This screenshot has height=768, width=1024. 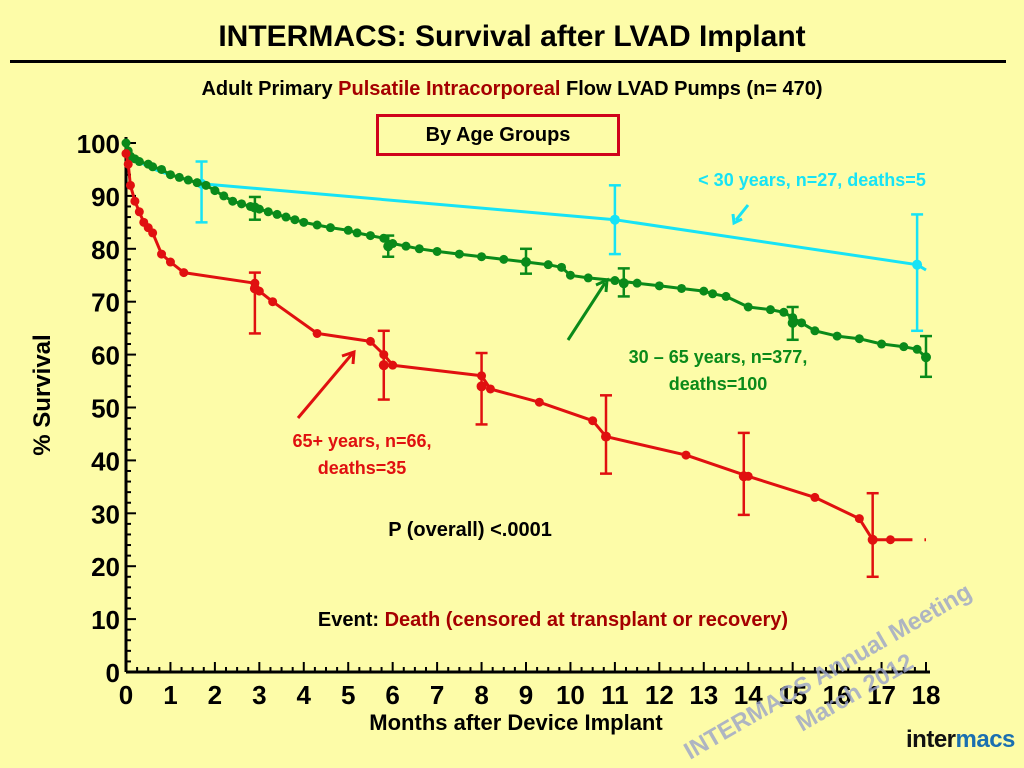 I want to click on chart-title: INTERMACS: Survival after LVAD Implant, so click(x=512, y=36).